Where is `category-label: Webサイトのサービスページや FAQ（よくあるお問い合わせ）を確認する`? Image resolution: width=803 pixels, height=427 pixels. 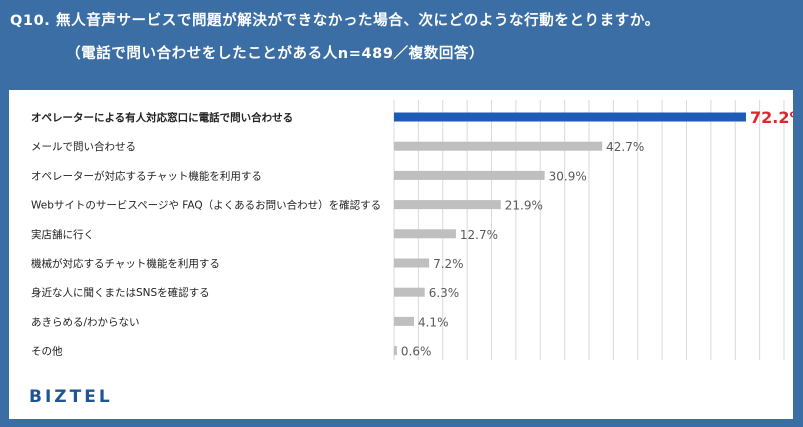
category-label: Webサイトのサービスページや FAQ（よくあるお問い合わせ）を確認する is located at coordinates (206, 205).